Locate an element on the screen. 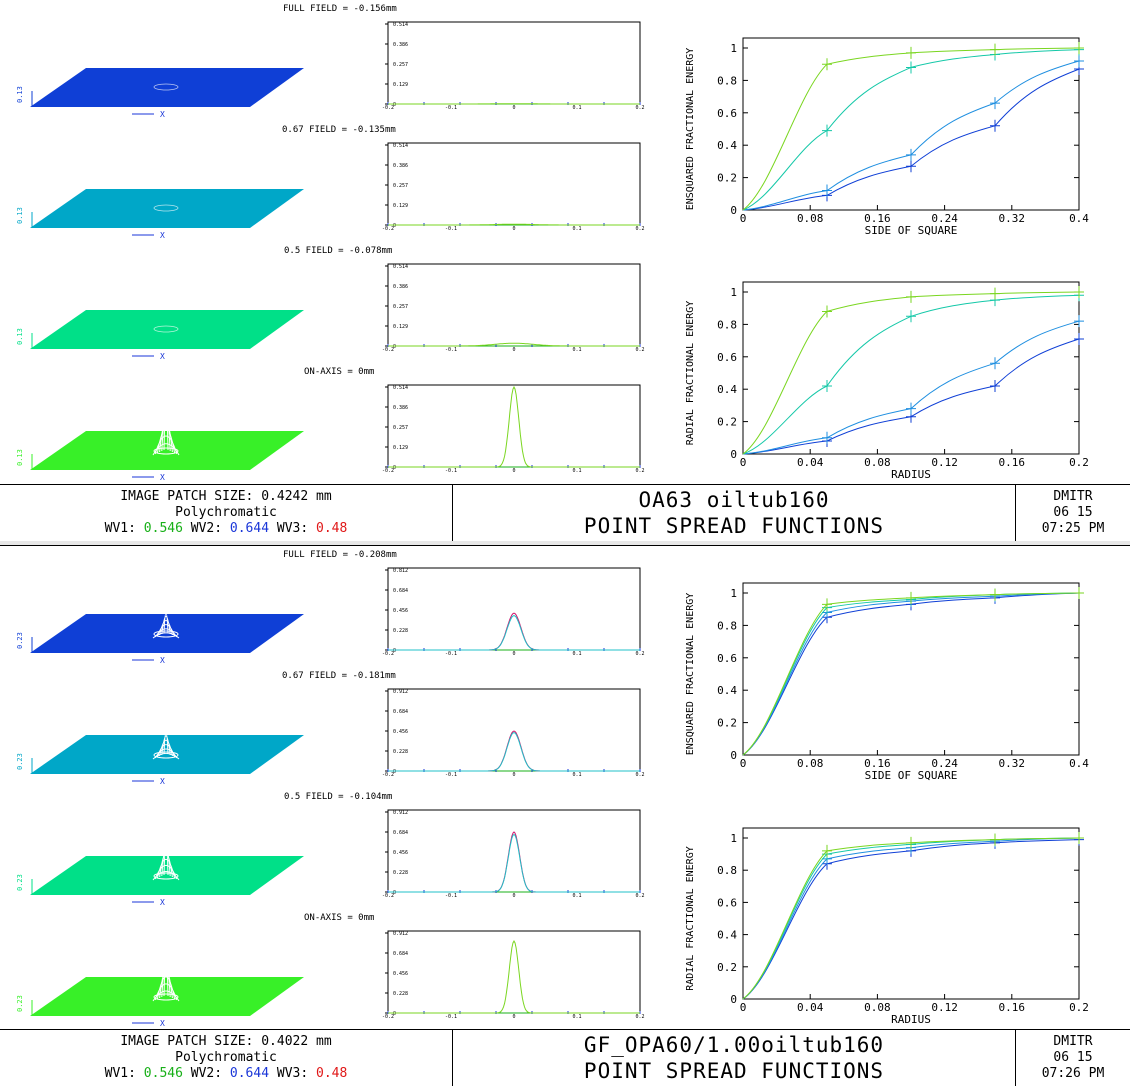 This screenshot has width=1130, height=1086. field-label: 0.5 FIELD = -0.104mm is located at coordinates (338, 797).